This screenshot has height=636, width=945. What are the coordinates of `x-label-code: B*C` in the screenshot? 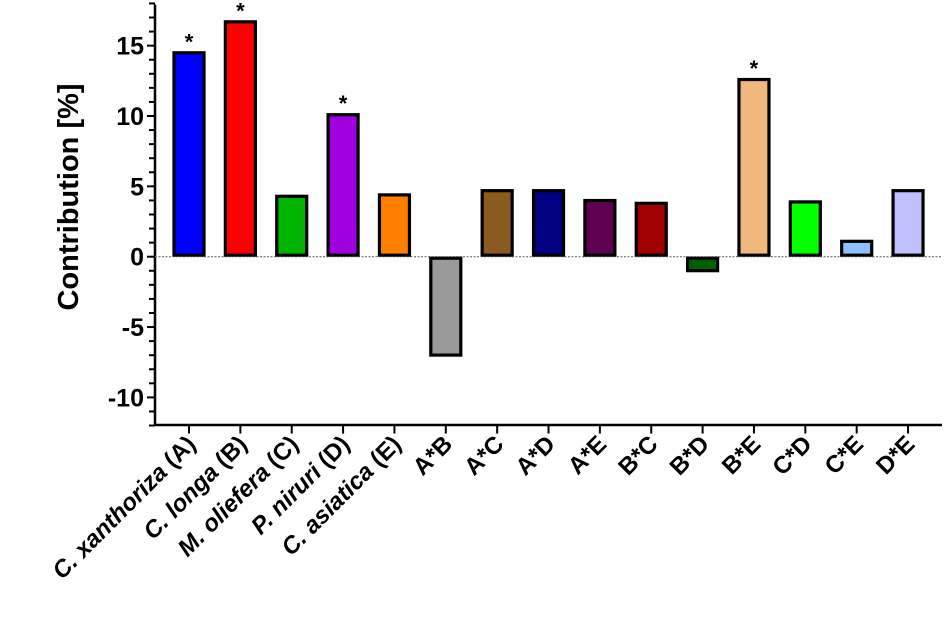 It's located at (638, 456).